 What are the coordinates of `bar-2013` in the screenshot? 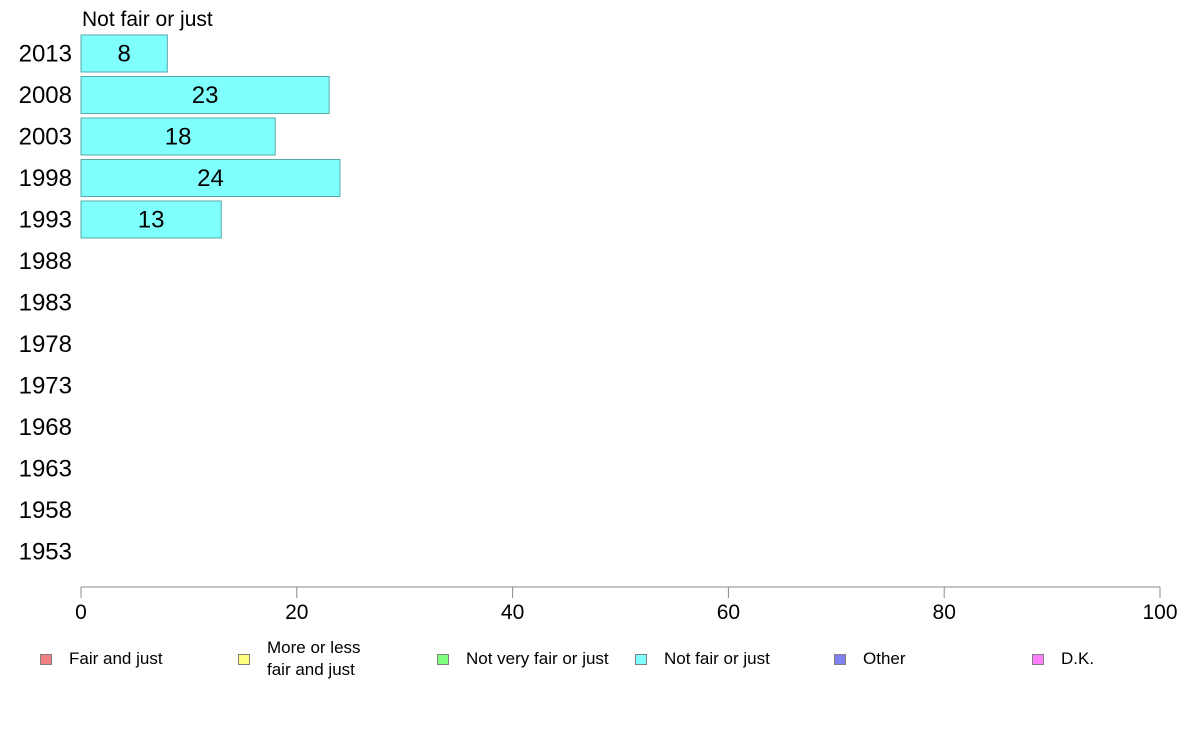 It's located at (124, 53).